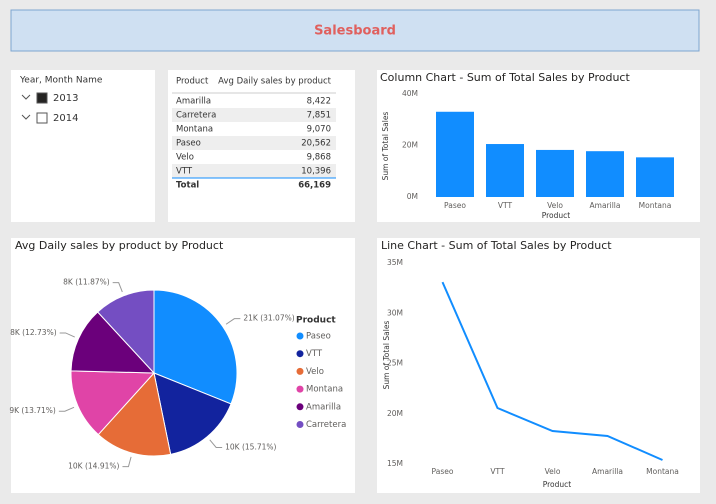  What do you see at coordinates (395, 262) in the screenshot?
I see `y-tick-label: 35M` at bounding box center [395, 262].